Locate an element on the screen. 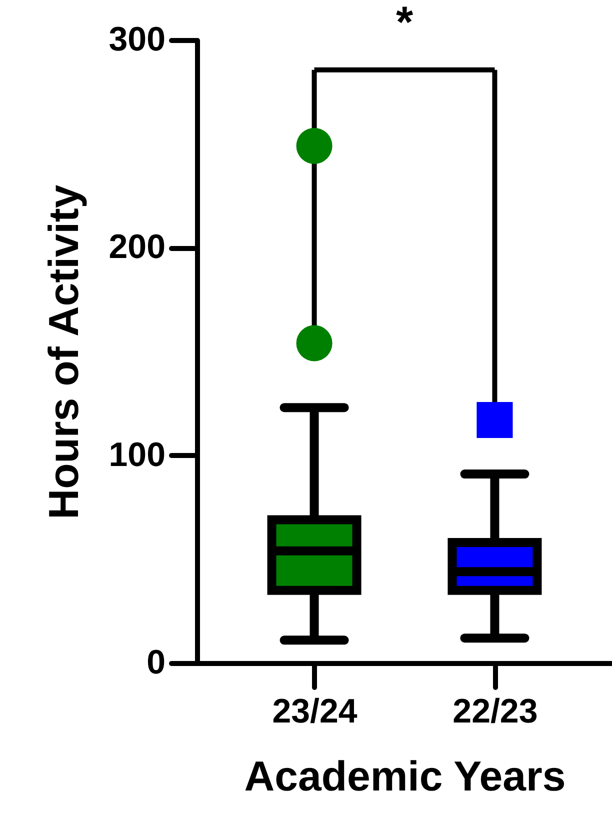  y-axis-title: Hours of Activity is located at coordinates (63, 352).